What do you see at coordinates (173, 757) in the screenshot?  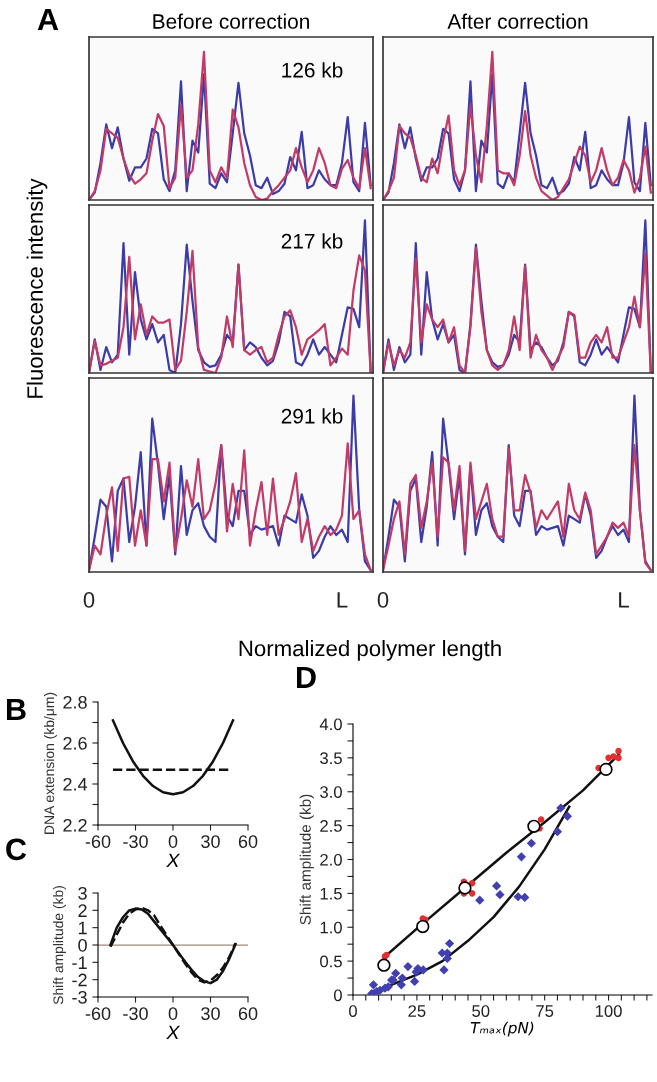 I see `line-series` at bounding box center [173, 757].